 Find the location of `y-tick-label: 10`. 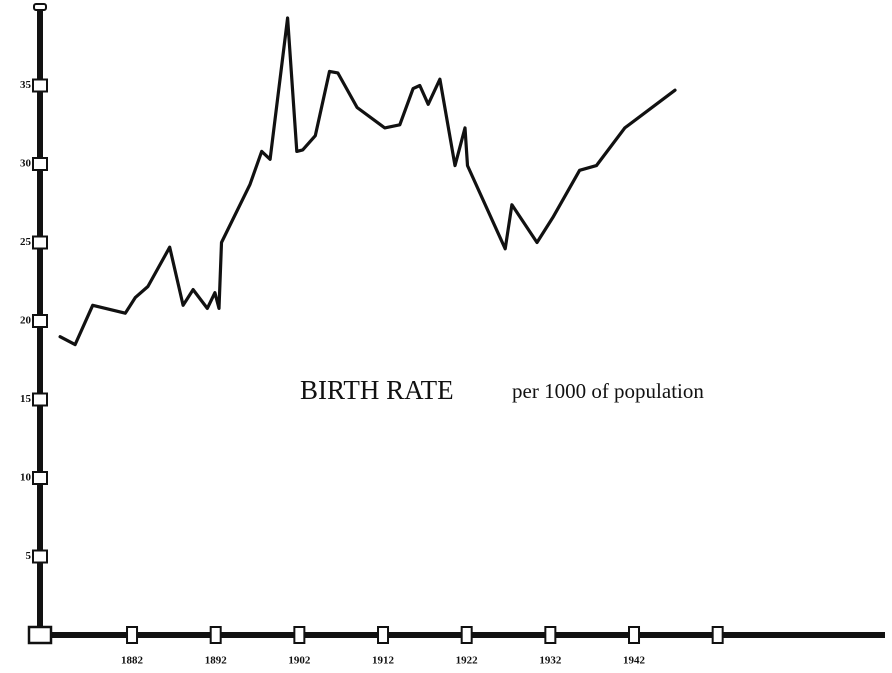

y-tick-label: 10 is located at coordinates (26, 478).